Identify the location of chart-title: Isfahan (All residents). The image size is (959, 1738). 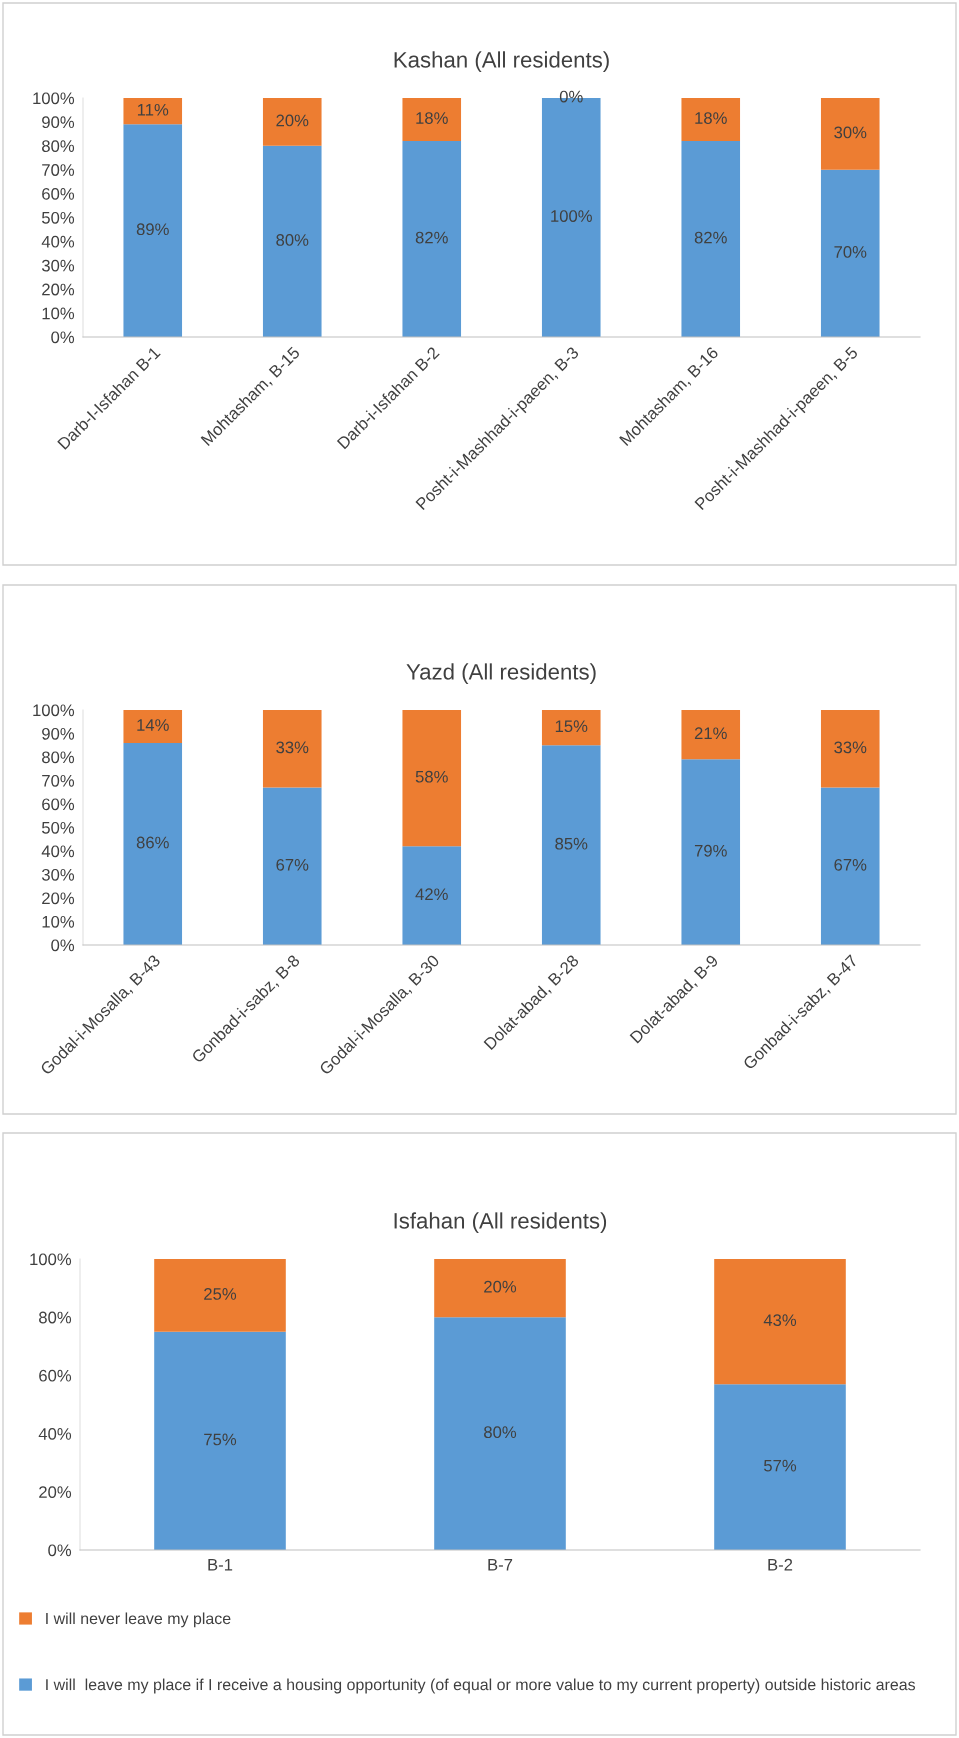
(500, 1223).